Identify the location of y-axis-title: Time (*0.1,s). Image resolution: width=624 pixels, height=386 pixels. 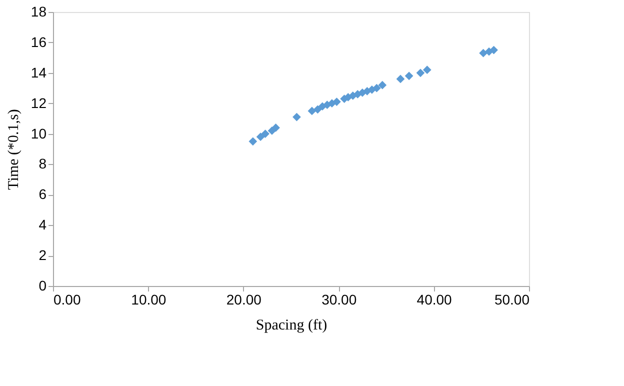
(14, 149).